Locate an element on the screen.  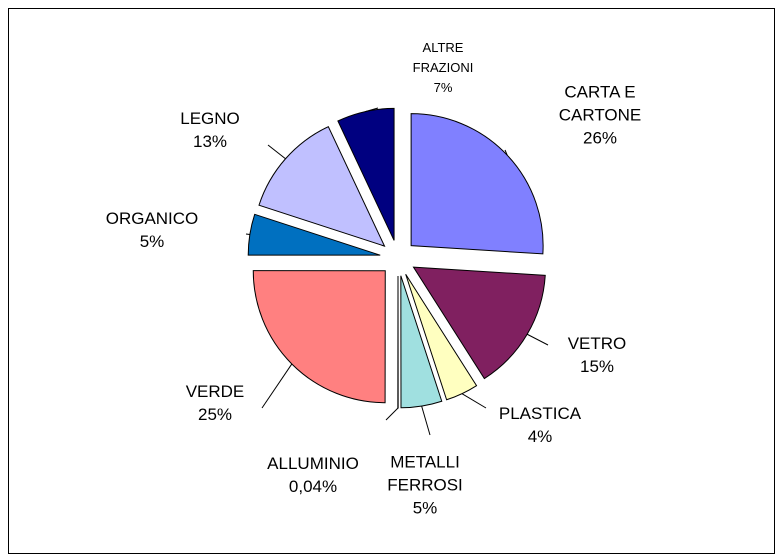
slice-label: LEGNO 13% is located at coordinates (210, 130).